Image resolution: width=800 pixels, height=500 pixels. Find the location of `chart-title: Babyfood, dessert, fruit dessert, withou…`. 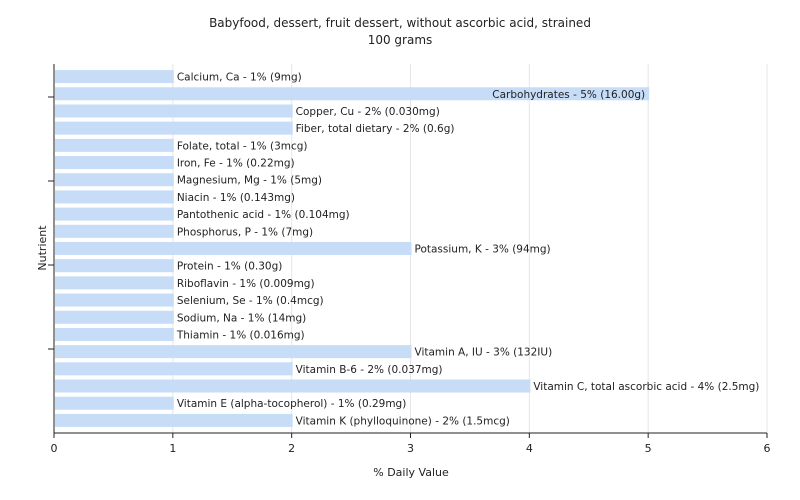

chart-title: Babyfood, dessert, fruit dessert, withou… is located at coordinates (400, 23).